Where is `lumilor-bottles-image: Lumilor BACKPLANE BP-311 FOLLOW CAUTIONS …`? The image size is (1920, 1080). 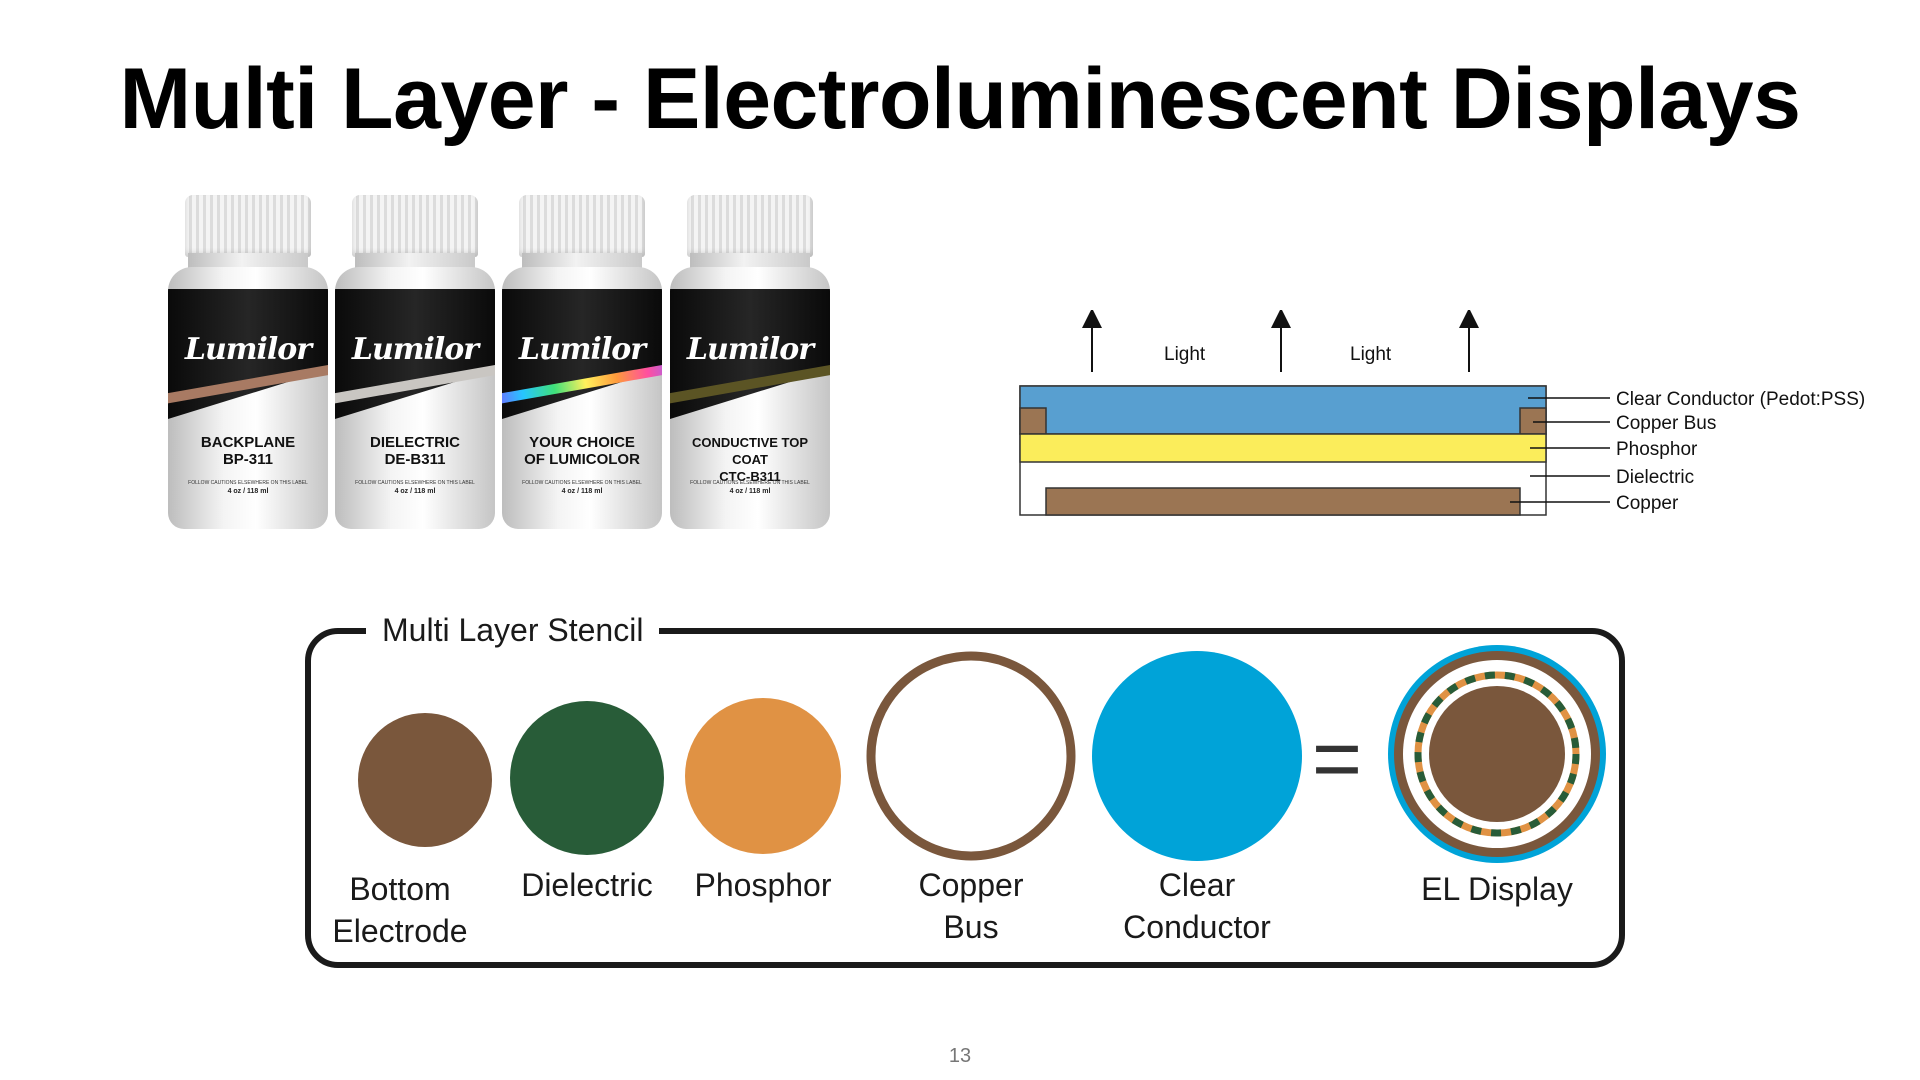
lumilor-bottles-image: Lumilor BACKPLANE BP-311 FOLLOW CAUTIONS … is located at coordinates (505, 365).